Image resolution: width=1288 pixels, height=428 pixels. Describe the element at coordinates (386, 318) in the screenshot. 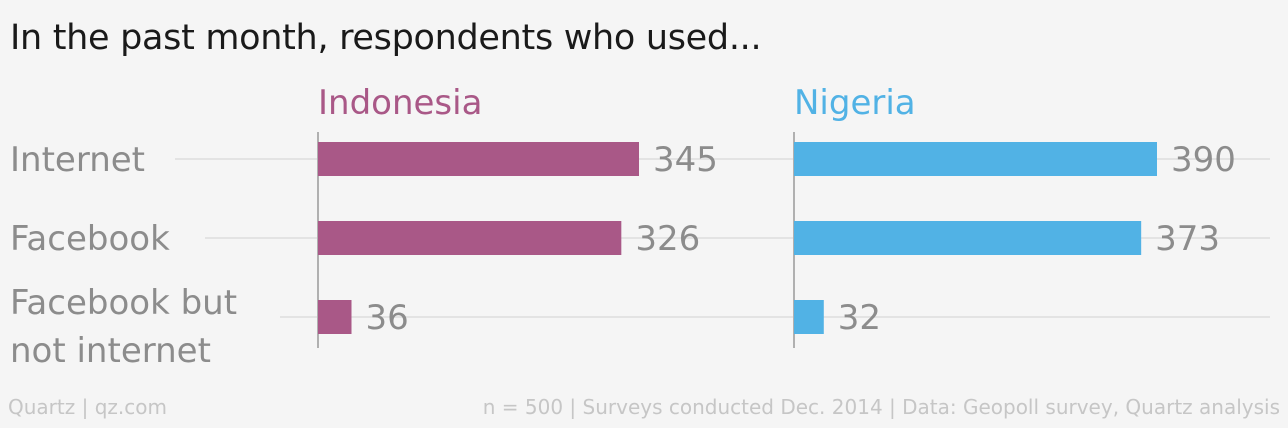

I see `data-label: 36` at that location.